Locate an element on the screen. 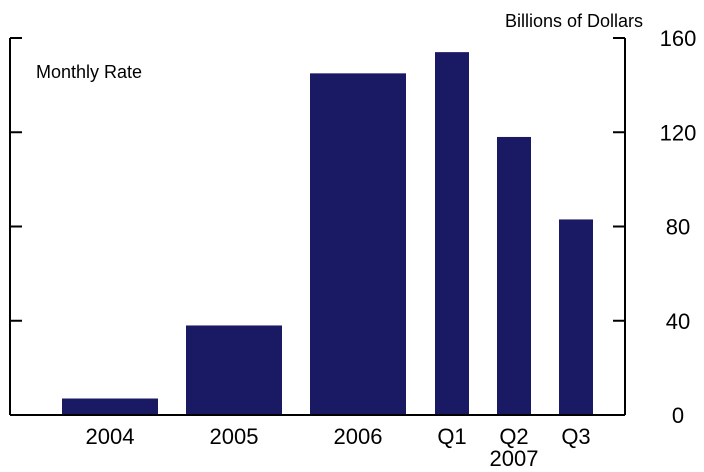 Image resolution: width=704 pixels, height=472 pixels. x-group-label-2007: 2007 is located at coordinates (514, 458).